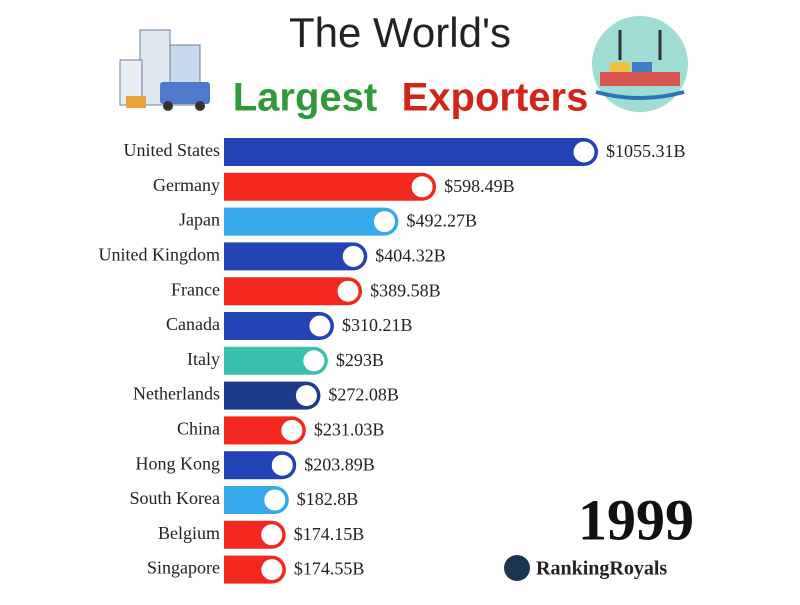 Image resolution: width=800 pixels, height=605 pixels. I want to click on value-label: $492.27B, so click(441, 221).